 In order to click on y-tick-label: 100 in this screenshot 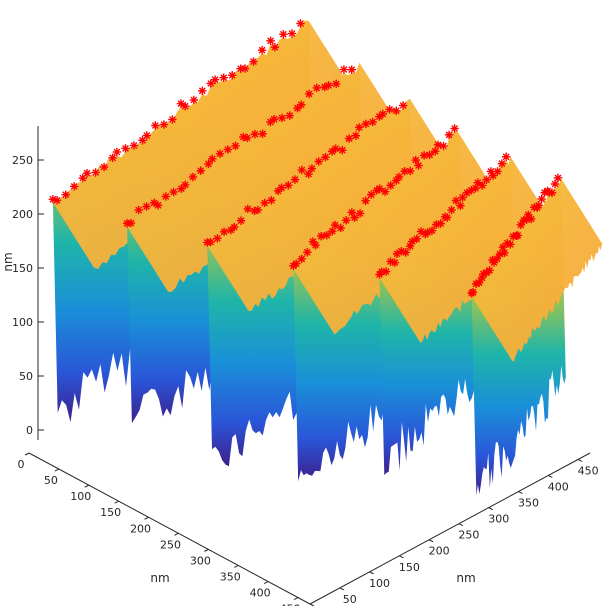, I will do `click(379, 583)`.